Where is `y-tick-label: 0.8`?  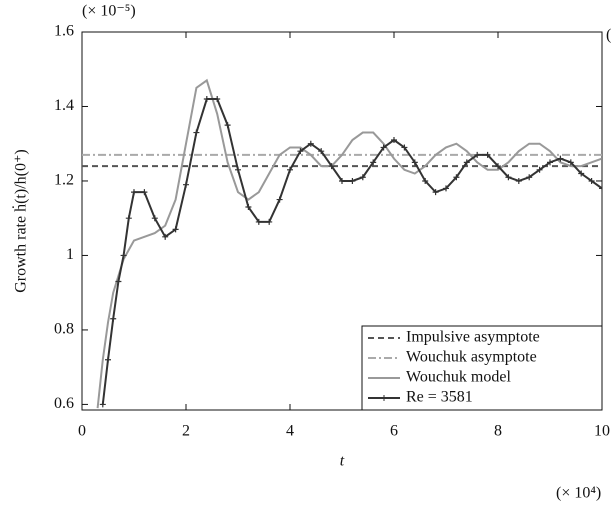
y-tick-label: 0.8 is located at coordinates (64, 329).